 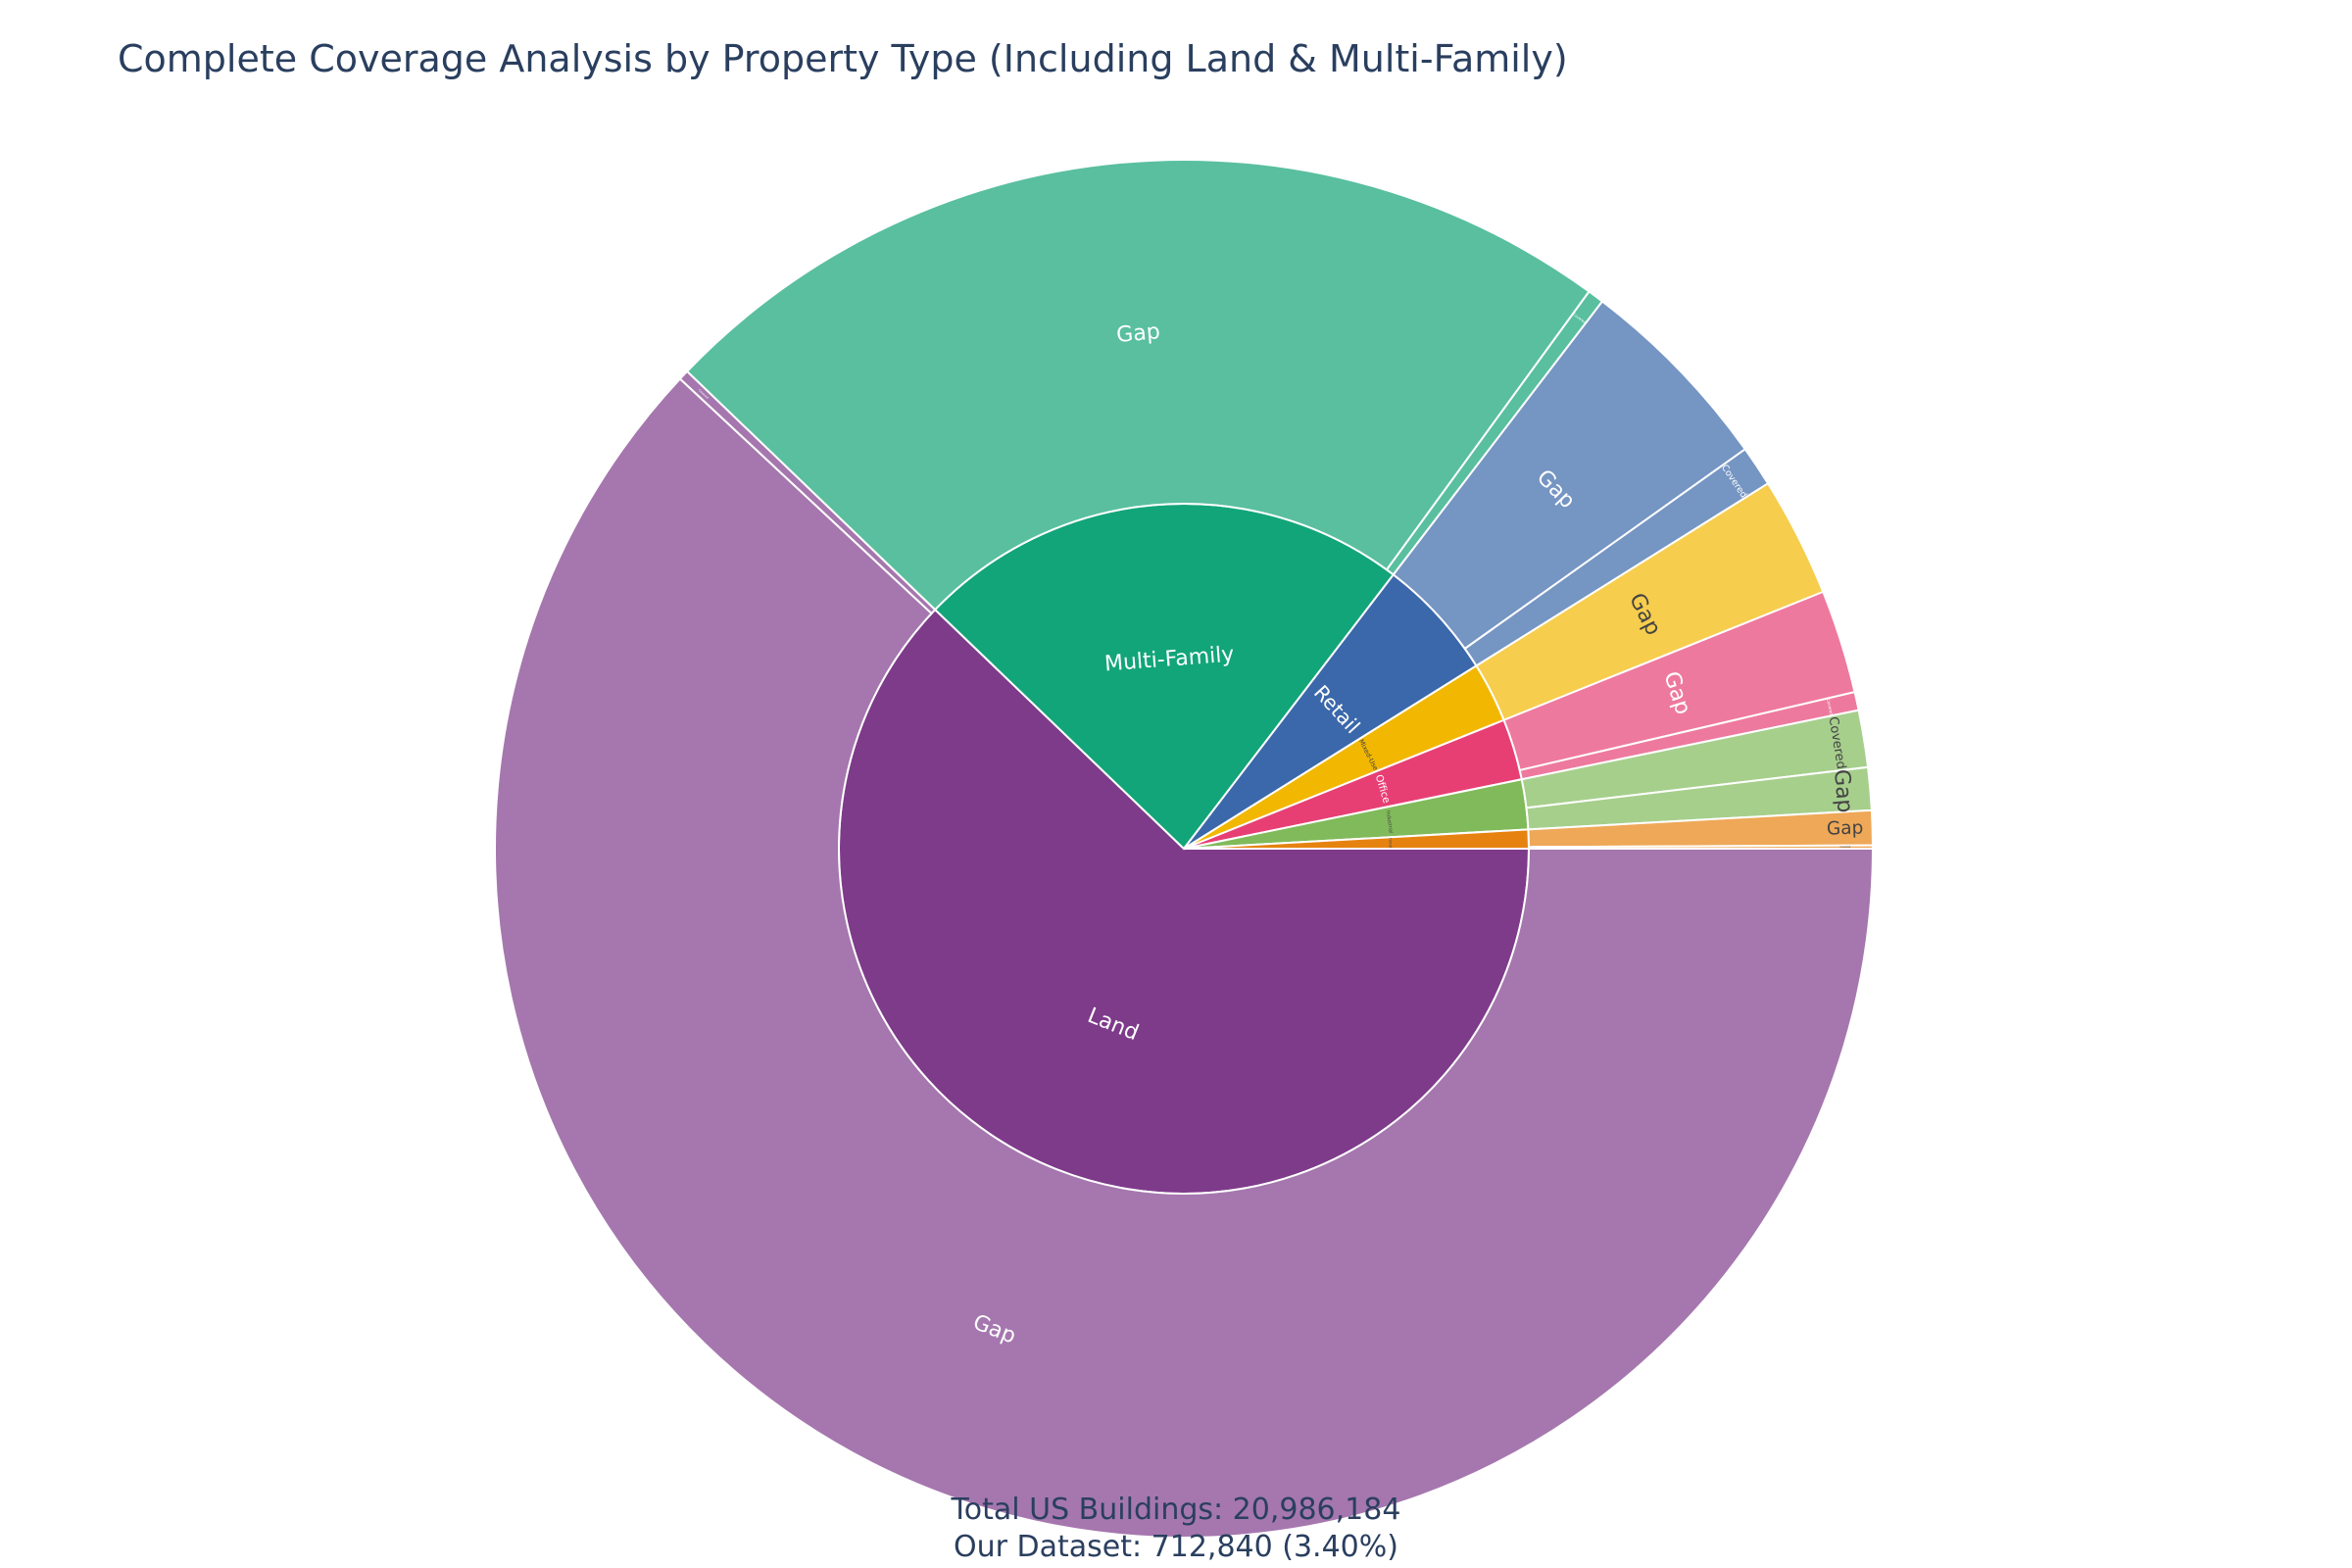 I want to click on label-hotel-covered: Covered, so click(x=1845, y=847).